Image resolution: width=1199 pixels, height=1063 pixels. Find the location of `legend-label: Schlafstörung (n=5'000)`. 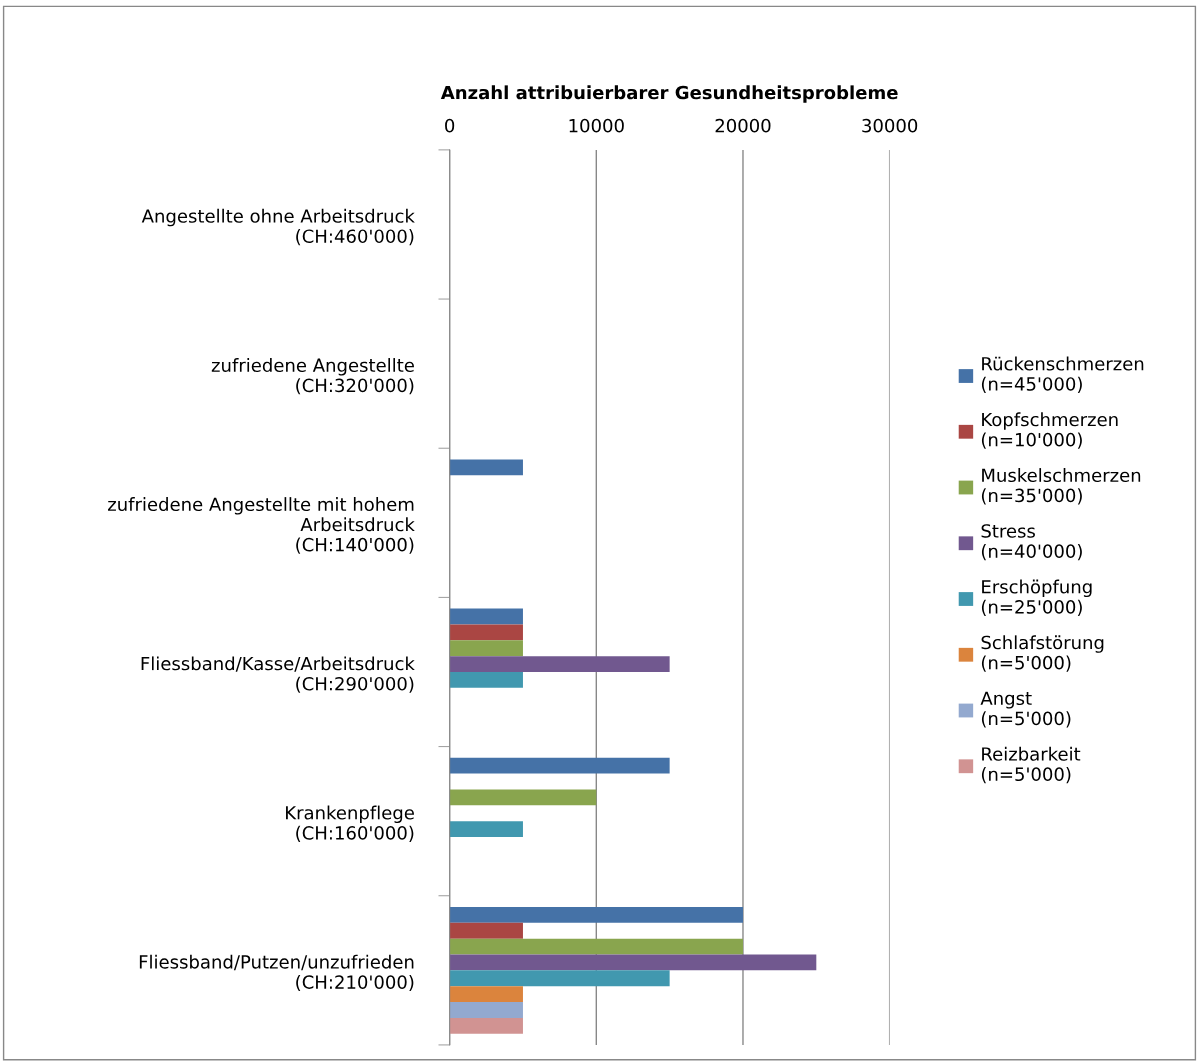

legend-label: Schlafstörung (n=5'000) is located at coordinates (1042, 653).